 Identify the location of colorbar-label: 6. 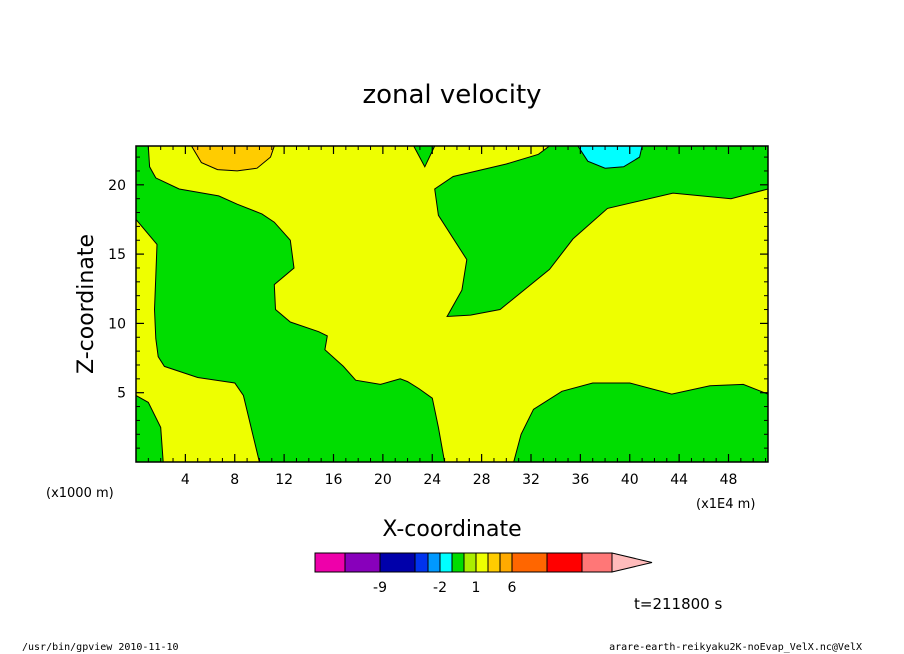
(512, 588).